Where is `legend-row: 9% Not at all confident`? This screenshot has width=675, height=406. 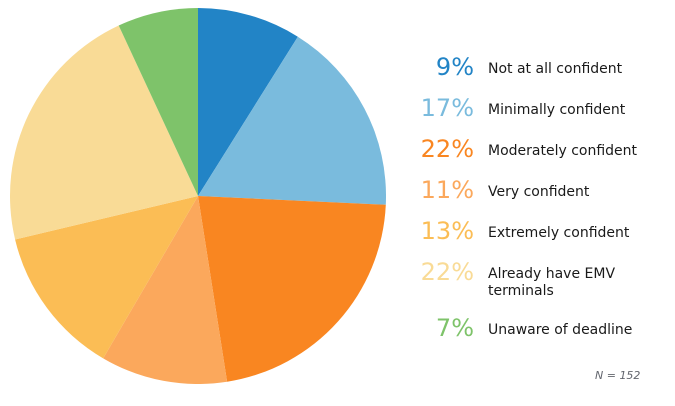
legend-row: 9% Not at all confident is located at coordinates (536, 67).